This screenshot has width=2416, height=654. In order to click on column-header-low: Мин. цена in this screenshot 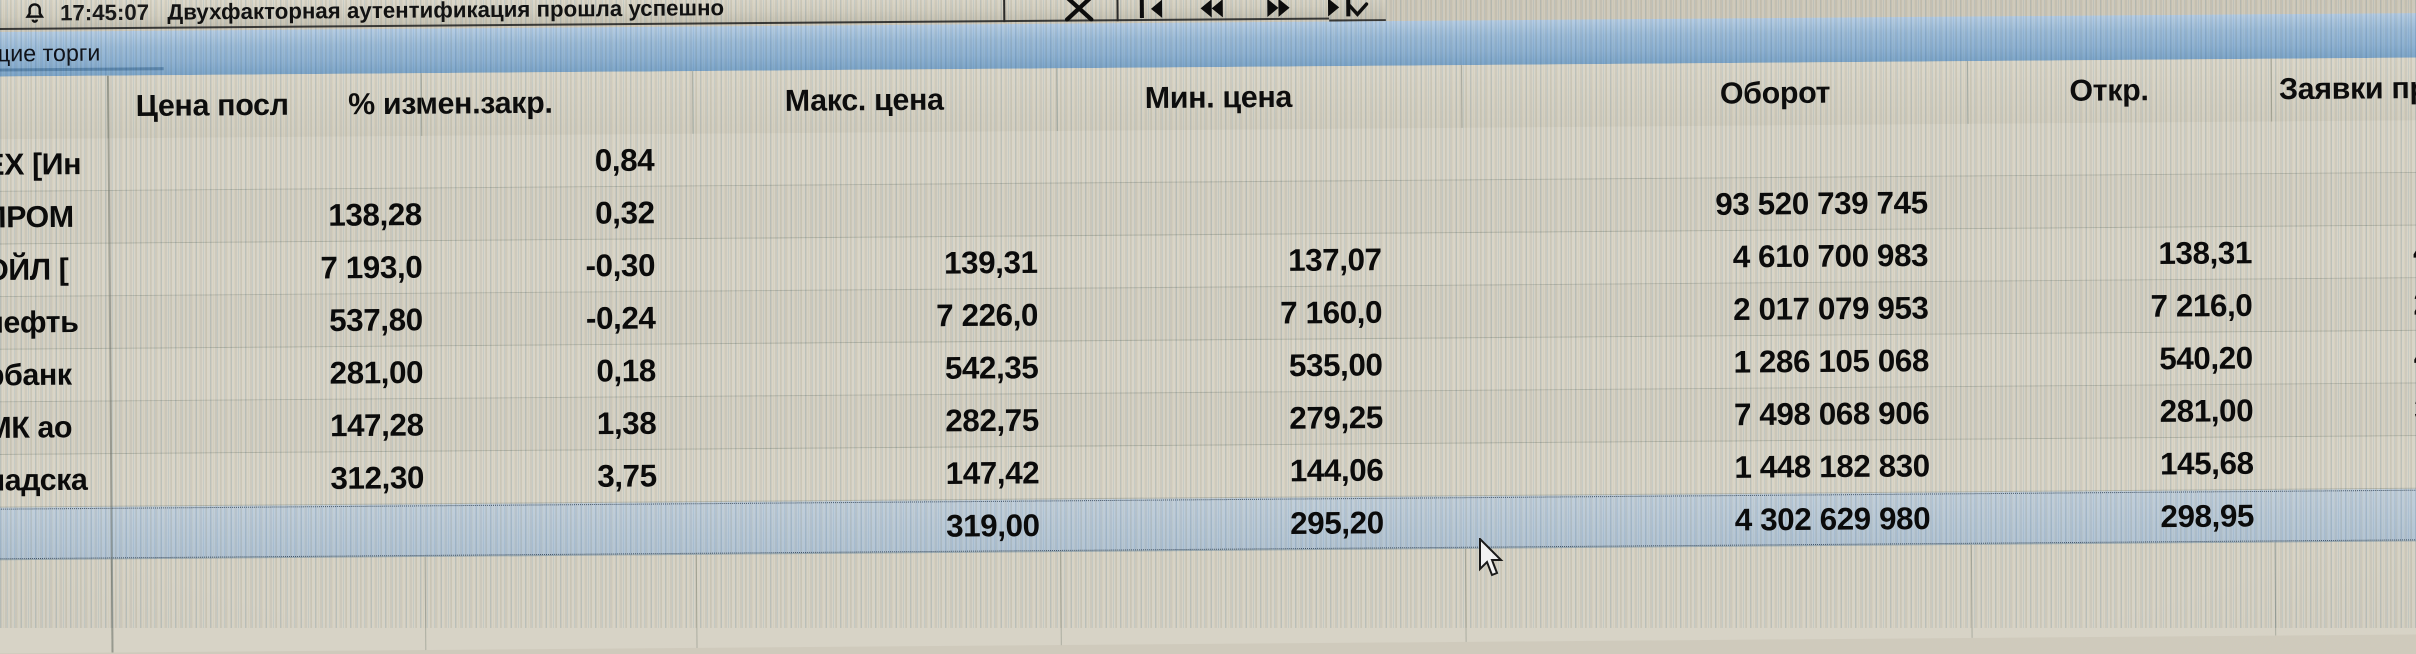, I will do `click(1218, 98)`.